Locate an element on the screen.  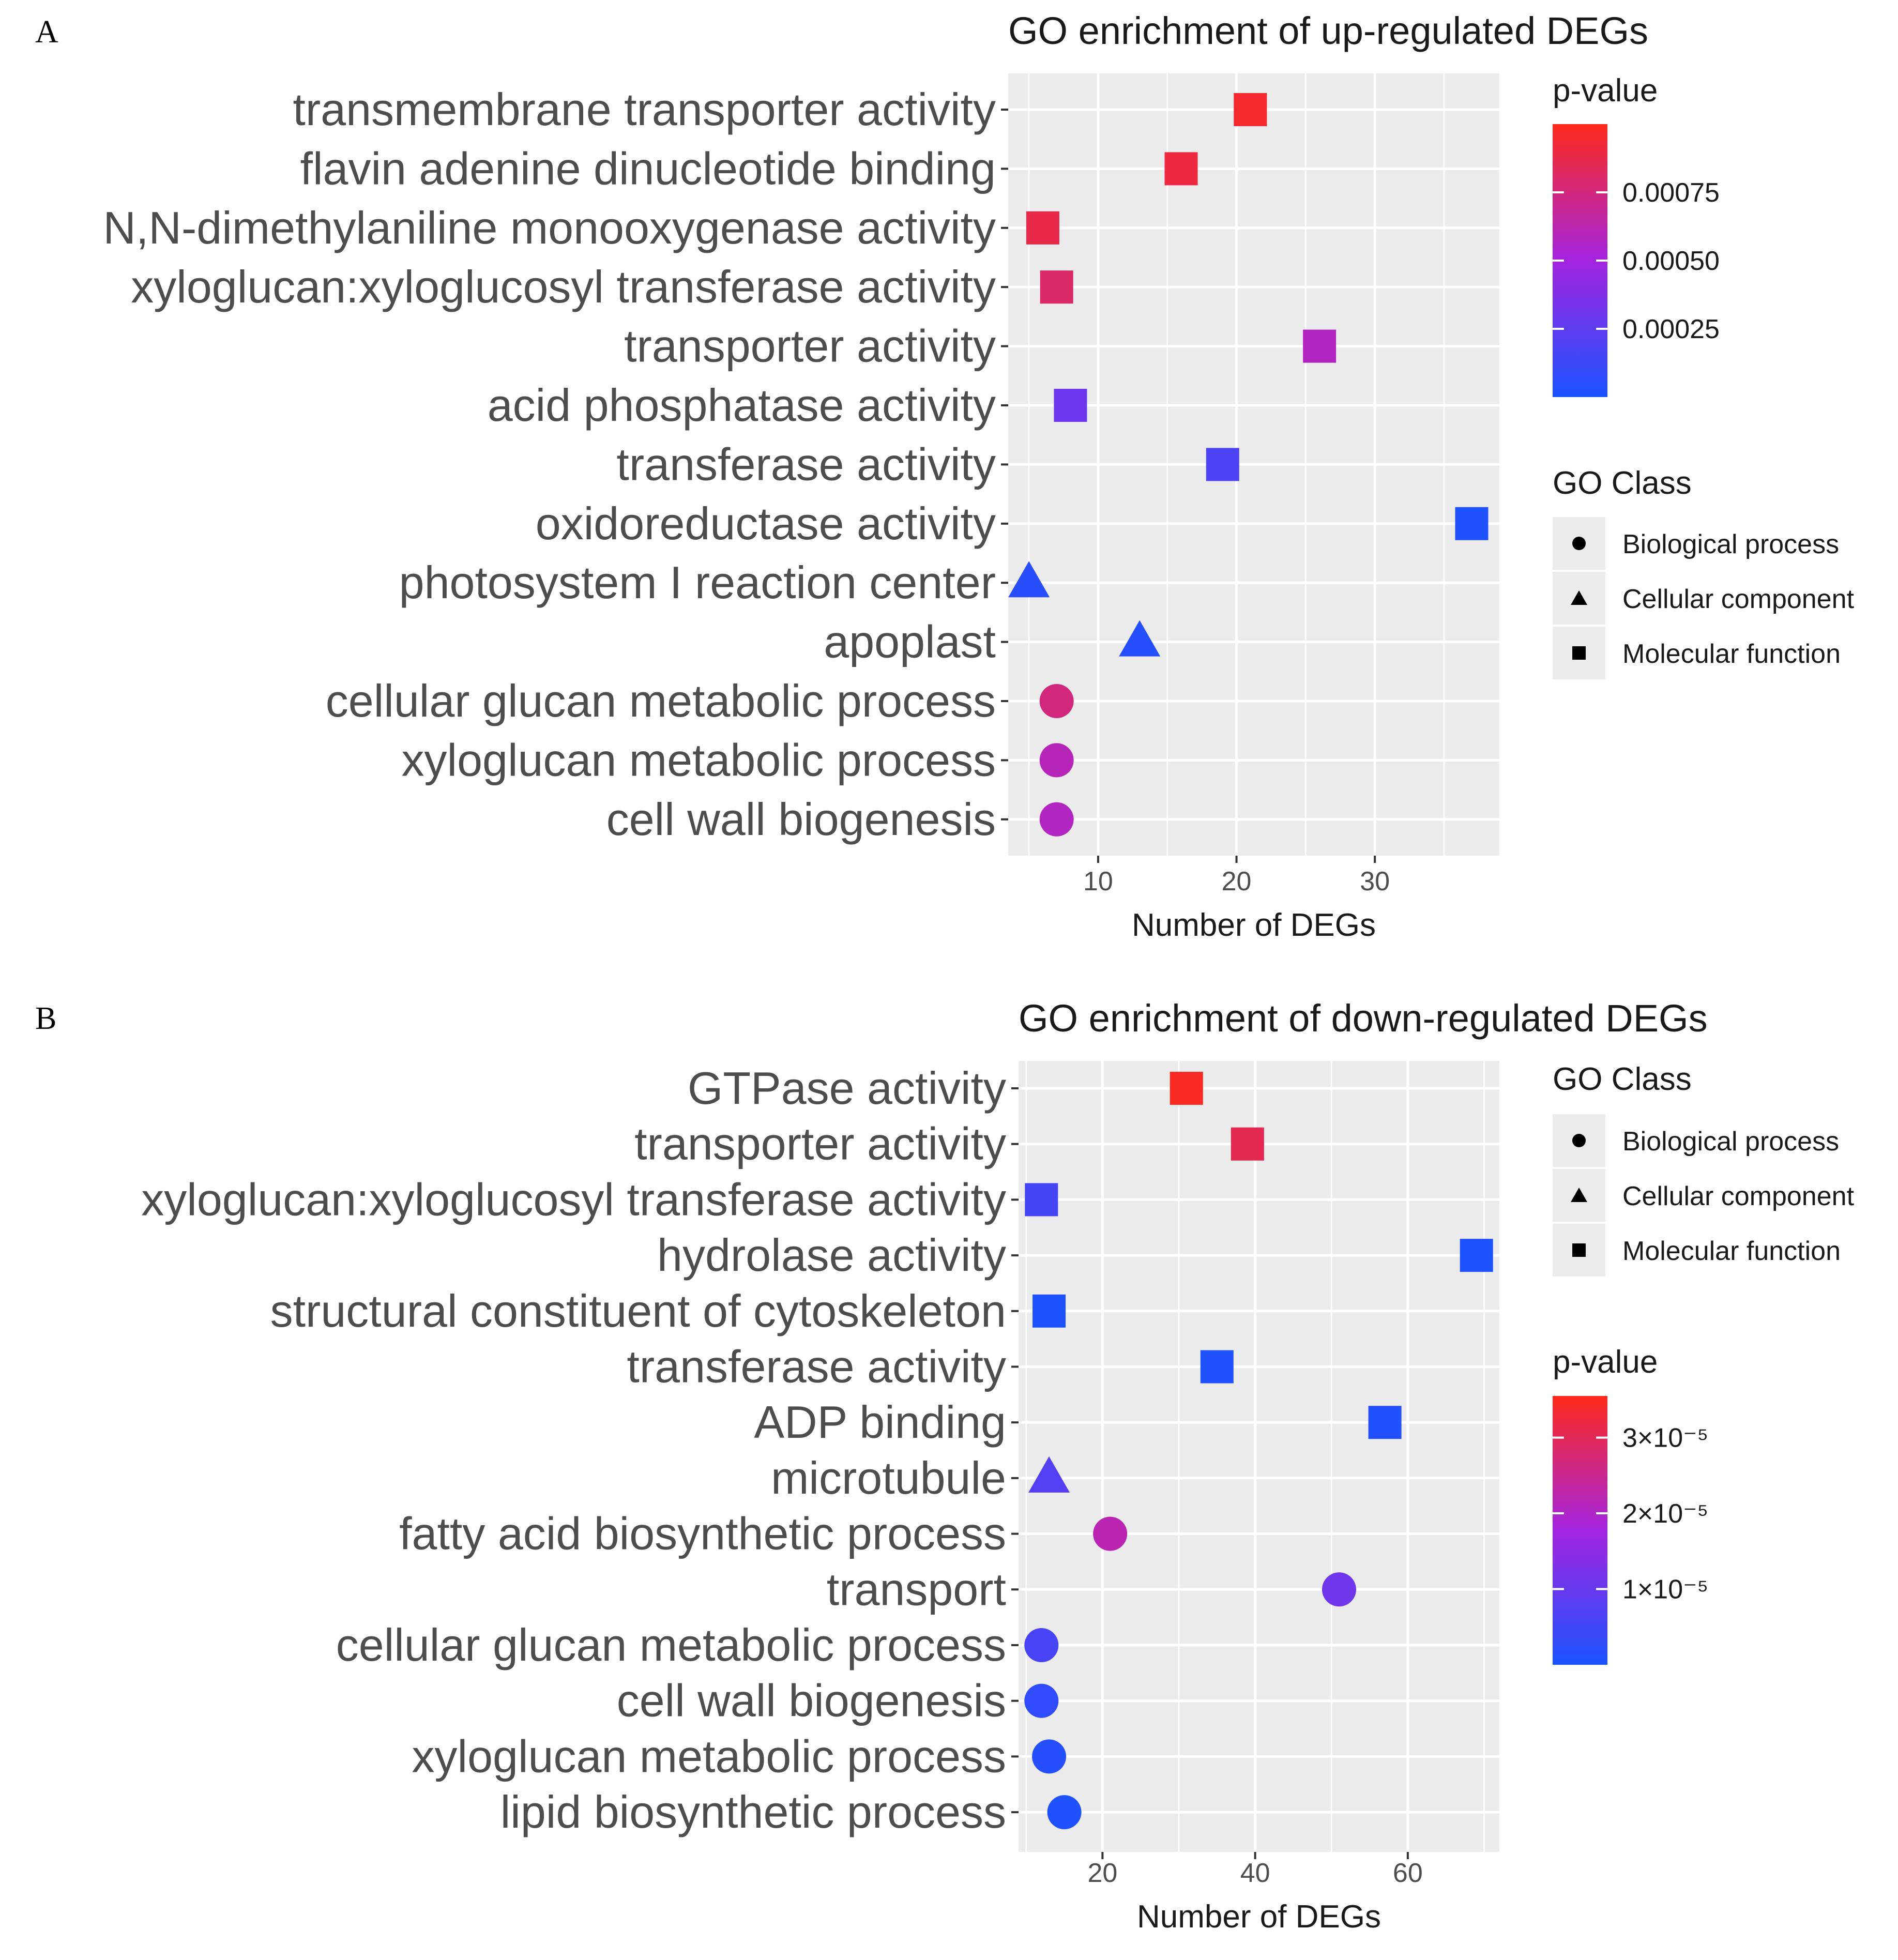
panel-b-title: GO enrichment of down-regulated DEGs is located at coordinates (1364, 1018).